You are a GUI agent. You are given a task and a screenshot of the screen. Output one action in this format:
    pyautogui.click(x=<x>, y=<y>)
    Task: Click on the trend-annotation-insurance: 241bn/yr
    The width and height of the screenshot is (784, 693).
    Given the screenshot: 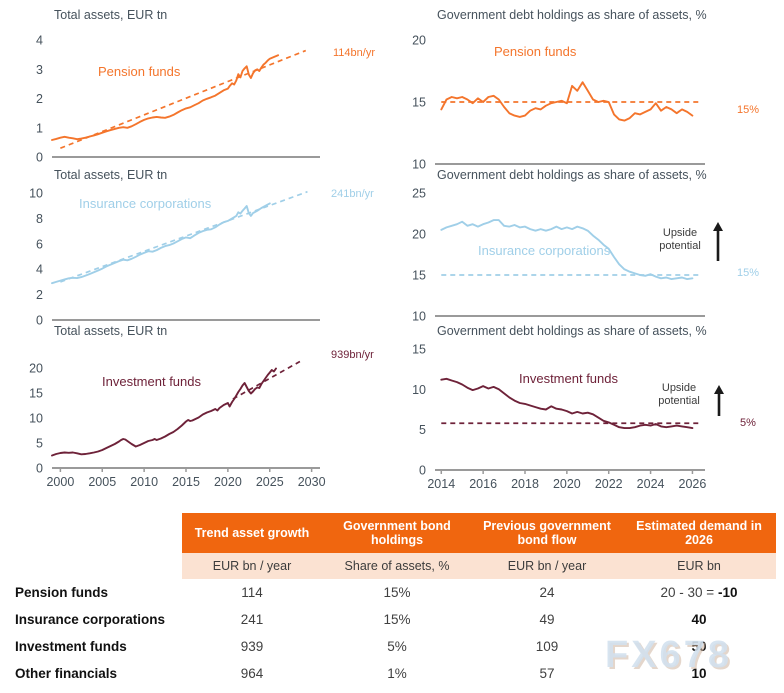 What is the action you would take?
    pyautogui.click(x=352, y=194)
    